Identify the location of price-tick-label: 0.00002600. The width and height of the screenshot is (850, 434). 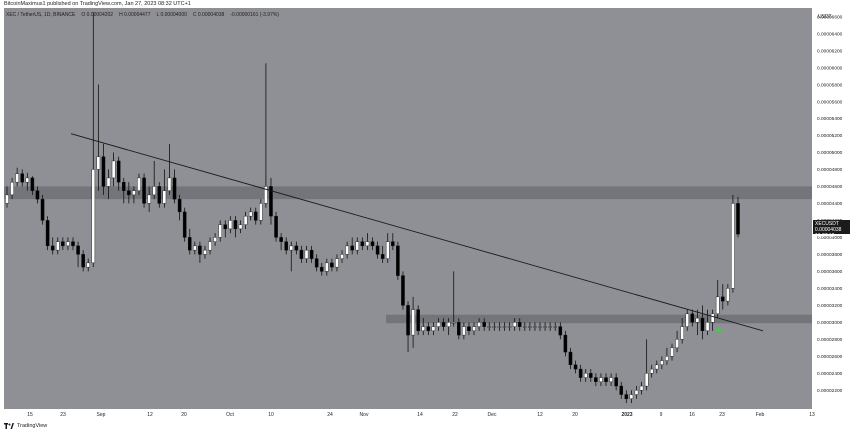
(830, 357).